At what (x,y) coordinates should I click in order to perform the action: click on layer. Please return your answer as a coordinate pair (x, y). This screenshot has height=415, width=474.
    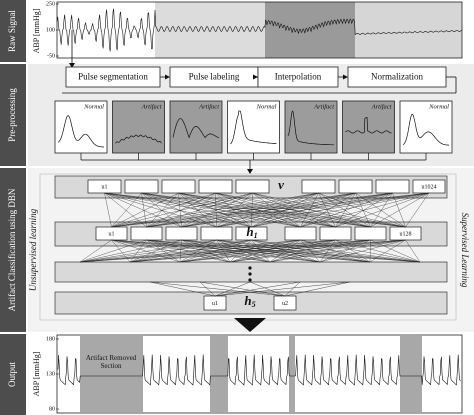
    Looking at the image, I should click on (251, 303).